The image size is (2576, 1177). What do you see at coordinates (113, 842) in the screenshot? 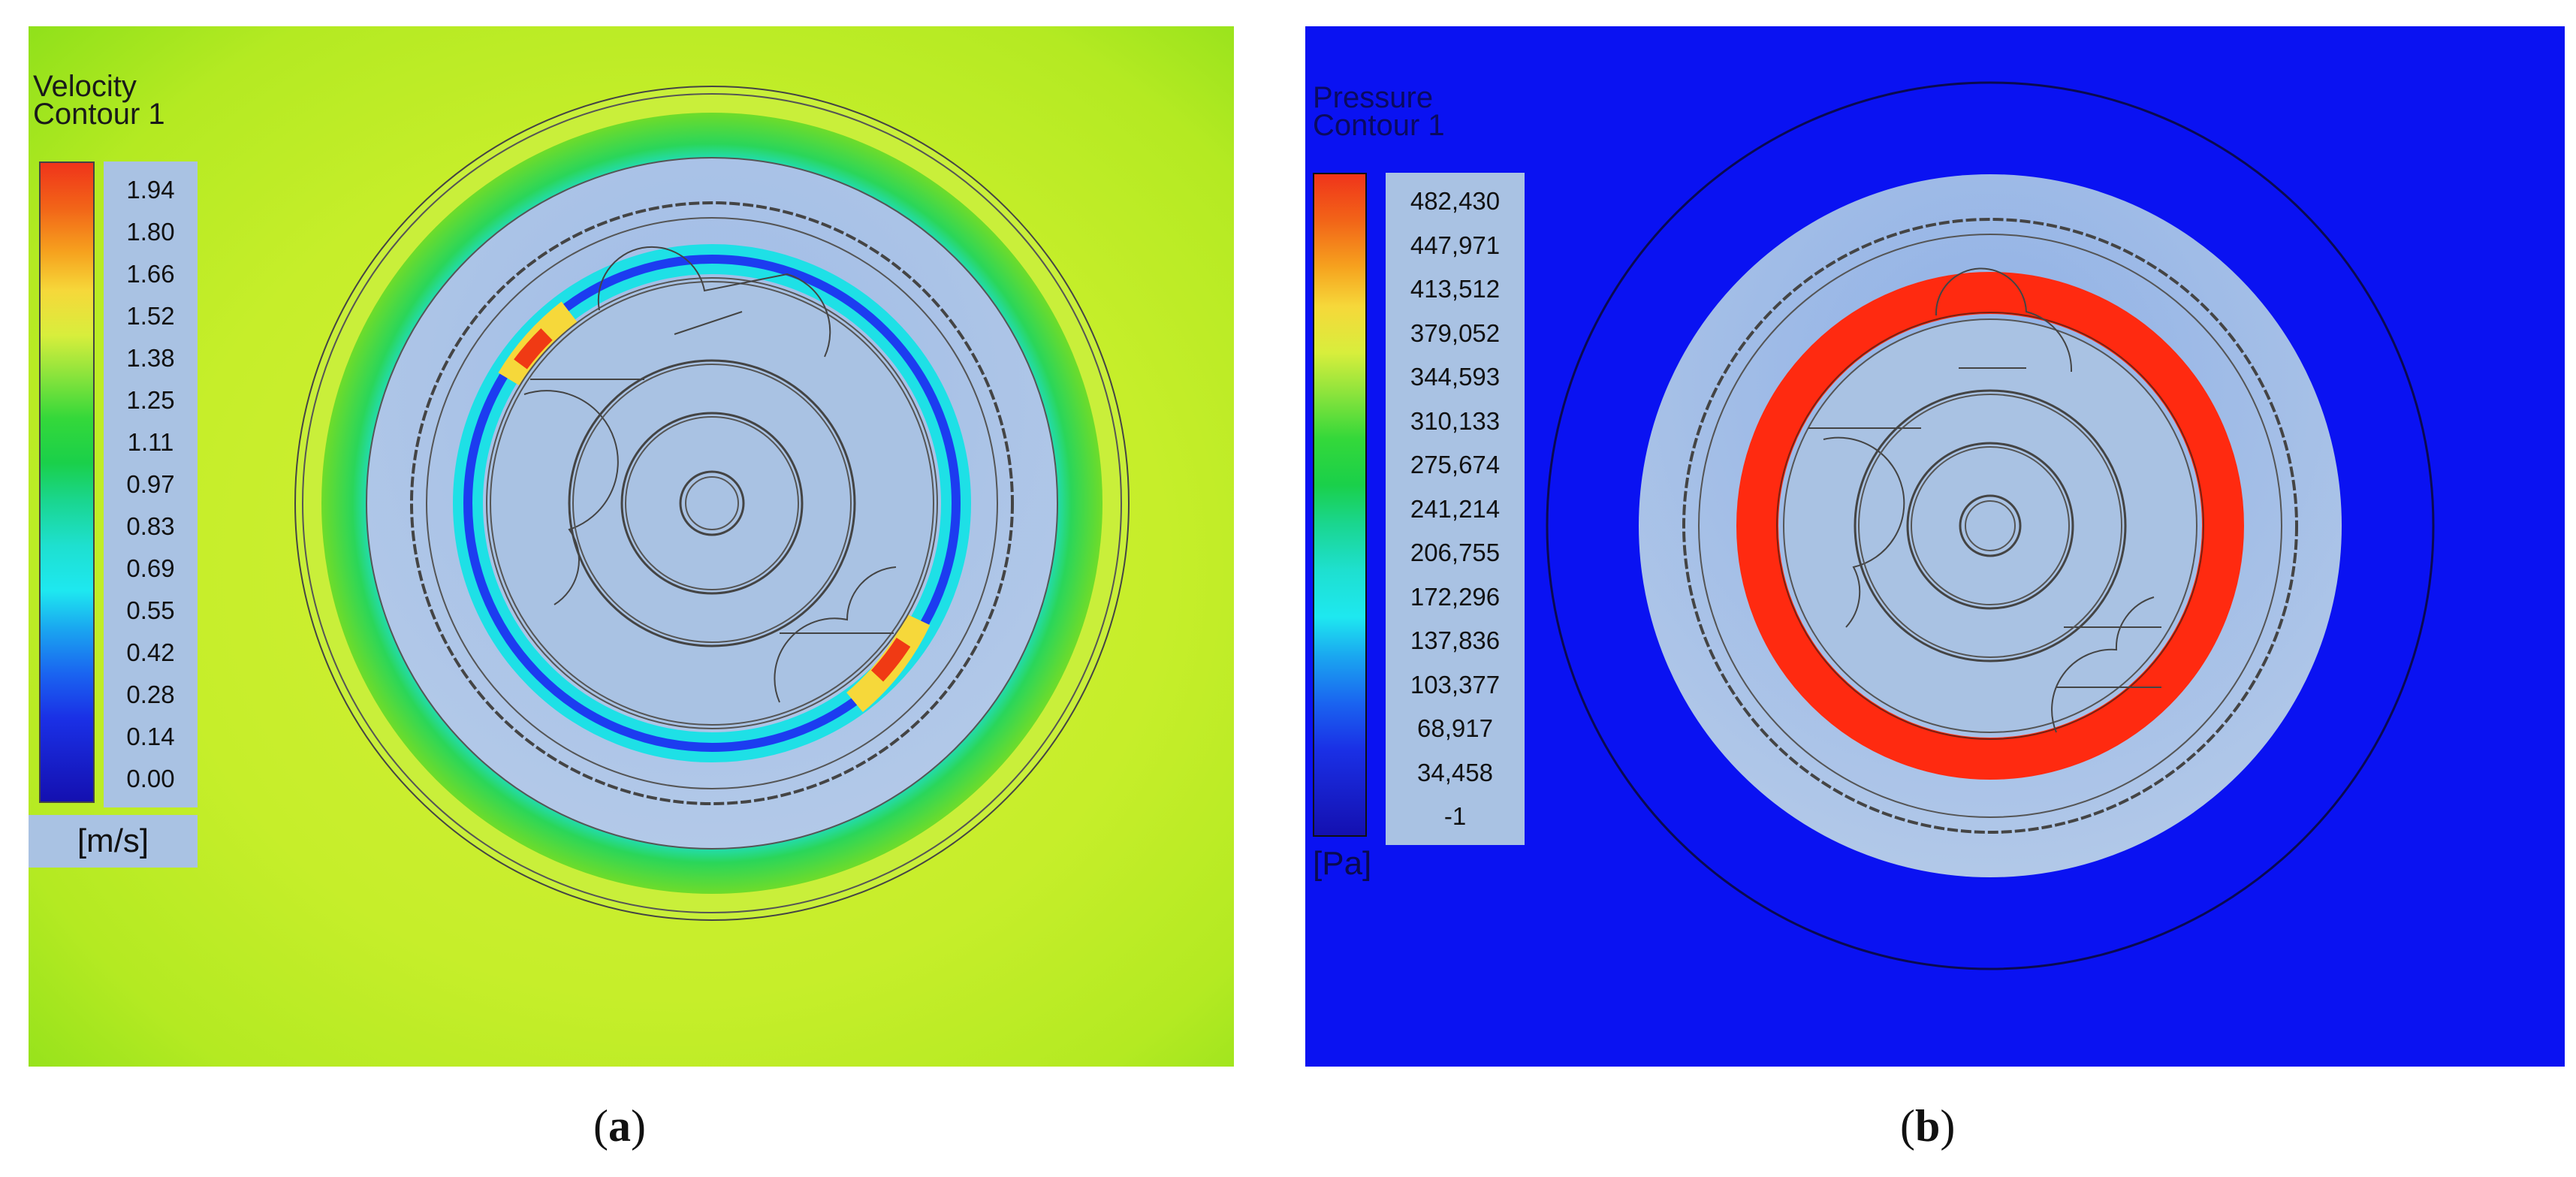
I see `velocity-unit-label: [m/s]` at bounding box center [113, 842].